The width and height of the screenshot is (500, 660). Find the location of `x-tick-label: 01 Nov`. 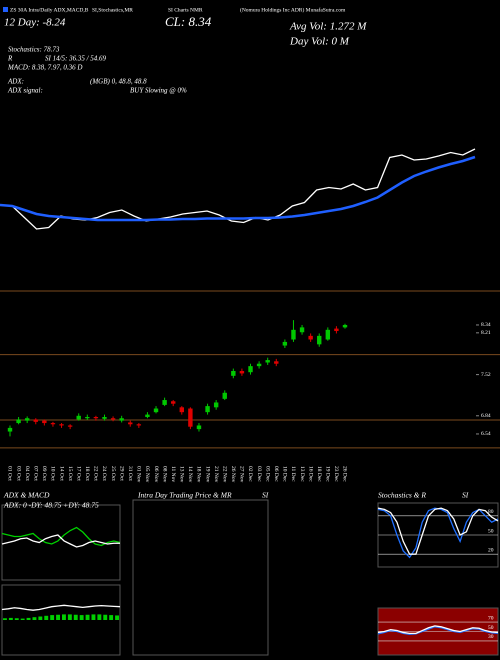

x-tick-label: 01 Nov is located at coordinates (139, 474).